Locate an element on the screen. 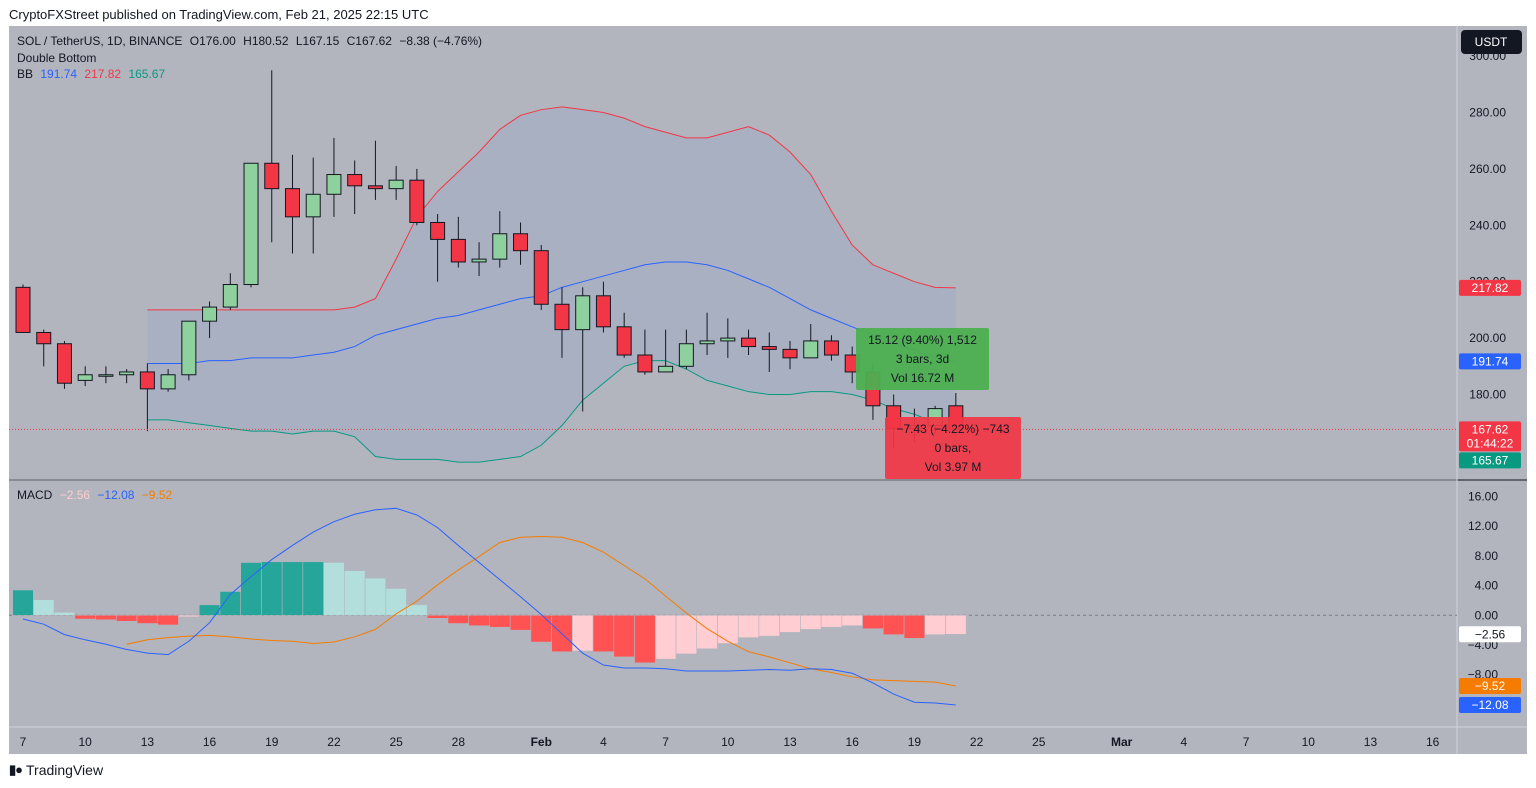  measure-down-change: −7.43 (−4.22%) −743 is located at coordinates (952, 429).